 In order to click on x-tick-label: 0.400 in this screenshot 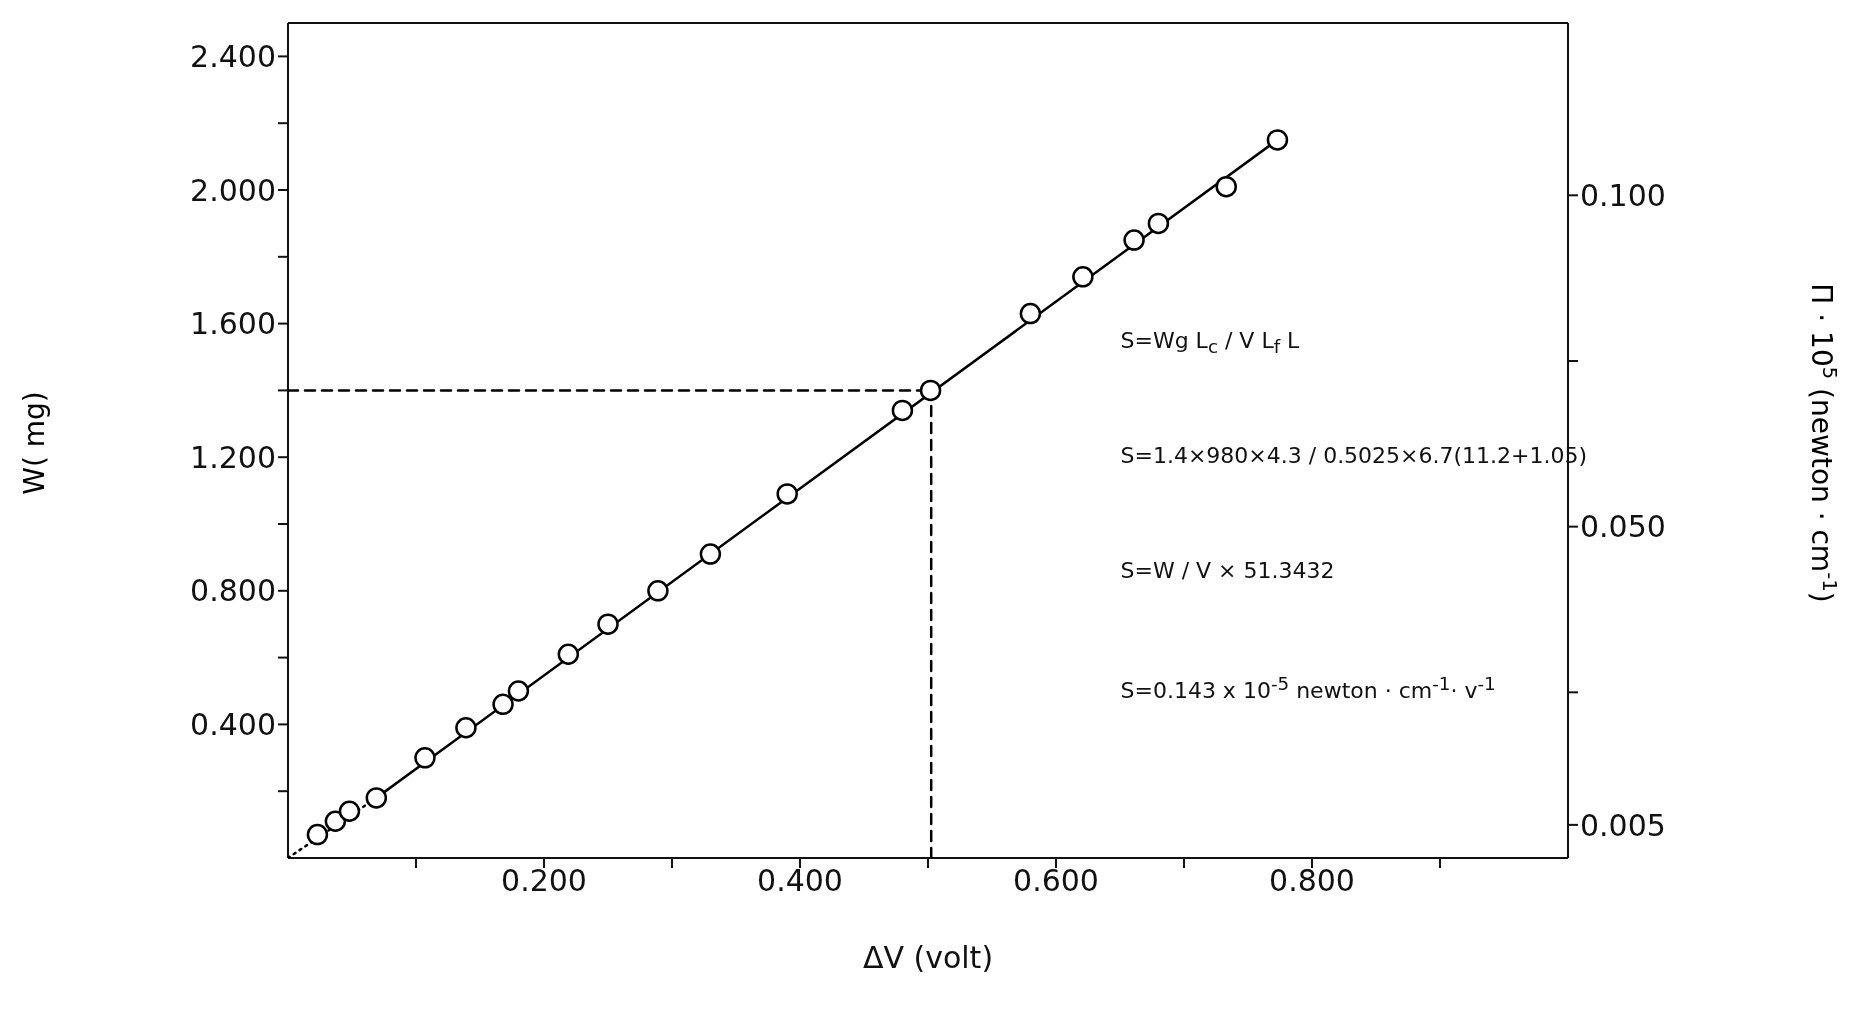, I will do `click(800, 881)`.